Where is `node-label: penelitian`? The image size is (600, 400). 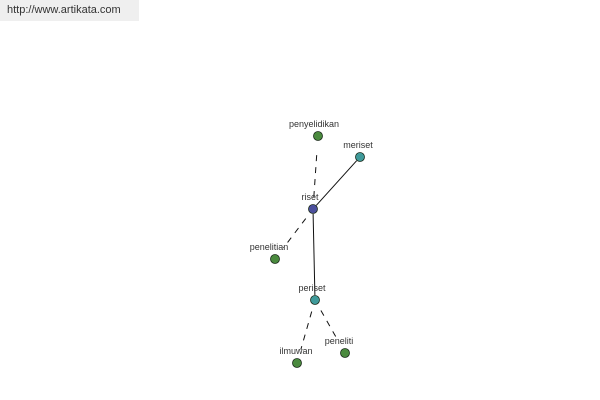 node-label: penelitian is located at coordinates (269, 247).